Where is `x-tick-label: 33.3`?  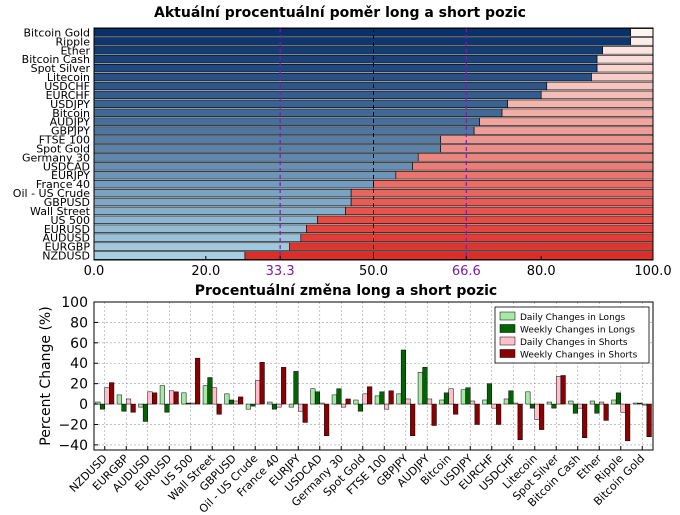 x-tick-label: 33.3 is located at coordinates (280, 271).